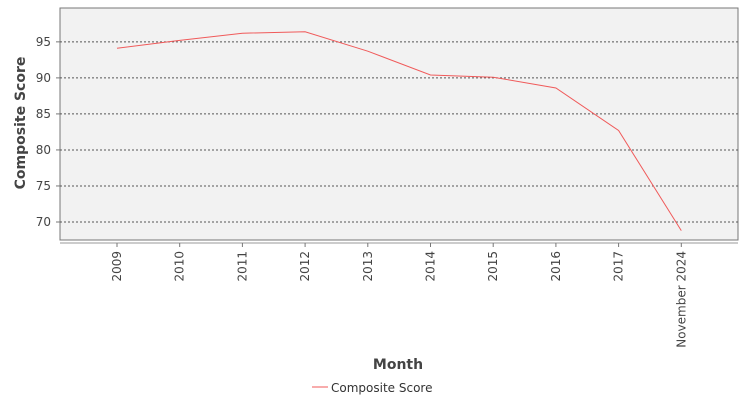  What do you see at coordinates (48, 132) in the screenshot?
I see `y-axis: 70 75 80 85 90 95` at bounding box center [48, 132].